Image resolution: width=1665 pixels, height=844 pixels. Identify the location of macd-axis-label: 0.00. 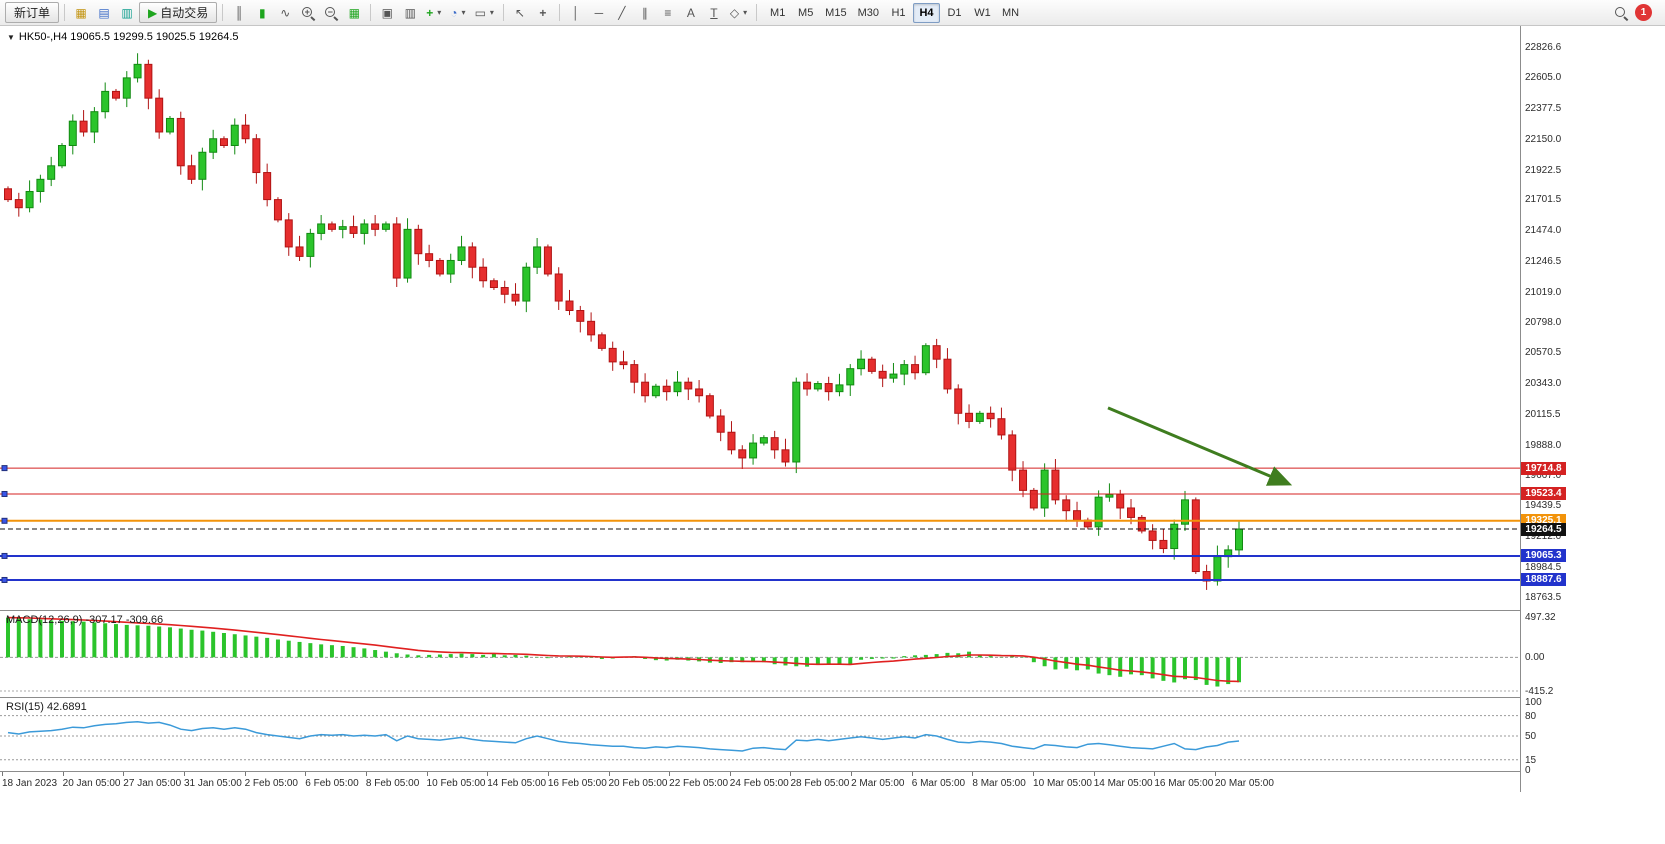
(1535, 658).